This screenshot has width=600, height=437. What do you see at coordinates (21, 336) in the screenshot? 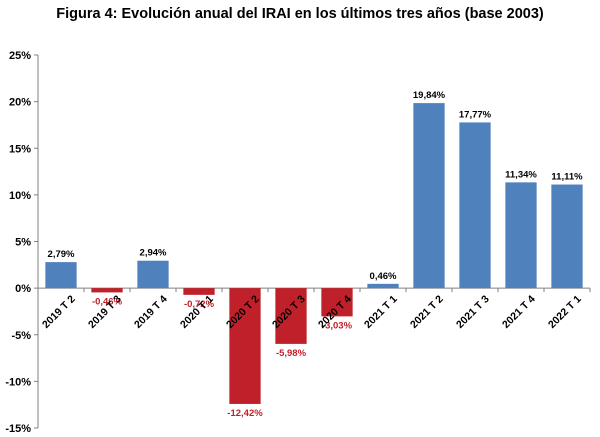
I see `y-tick-label: -5%` at bounding box center [21, 336].